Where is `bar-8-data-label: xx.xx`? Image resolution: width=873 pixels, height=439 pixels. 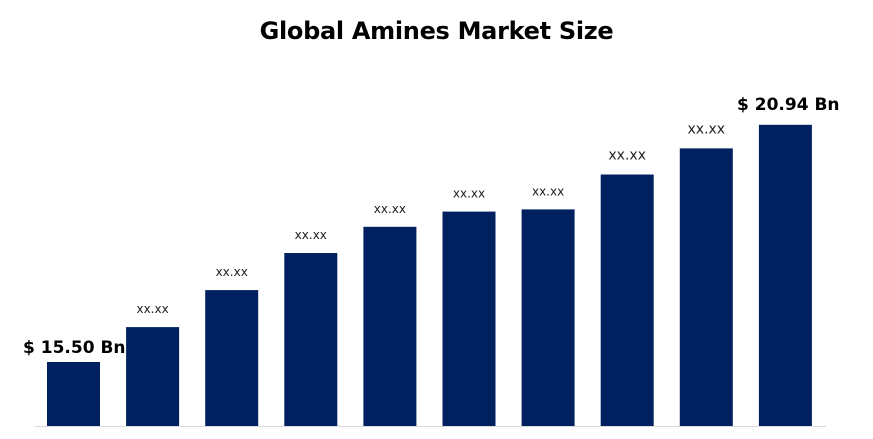 bar-8-data-label: xx.xx is located at coordinates (627, 156).